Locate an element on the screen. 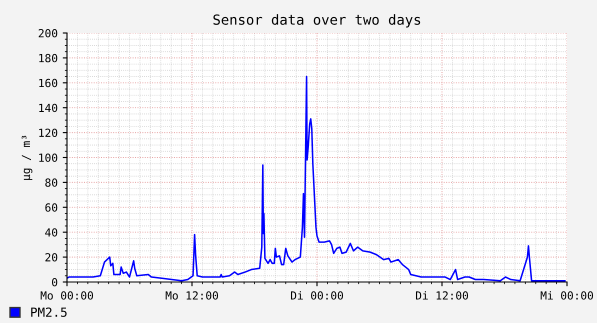 The width and height of the screenshot is (597, 323). y-tick-label: 0 is located at coordinates (55, 282).